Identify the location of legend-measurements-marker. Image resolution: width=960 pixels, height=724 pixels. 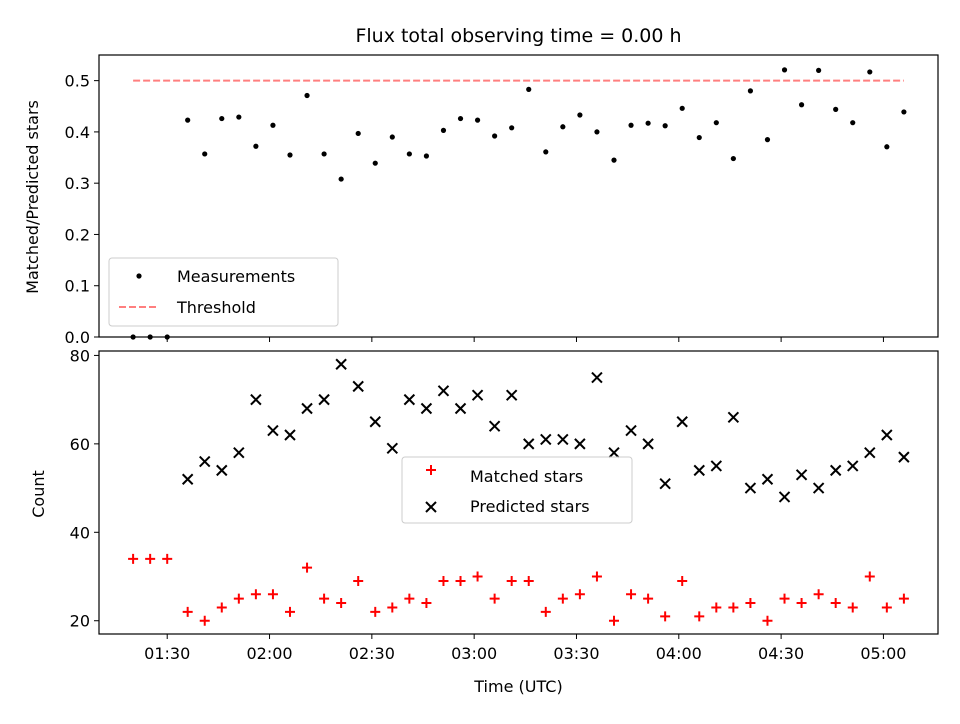
(139, 276).